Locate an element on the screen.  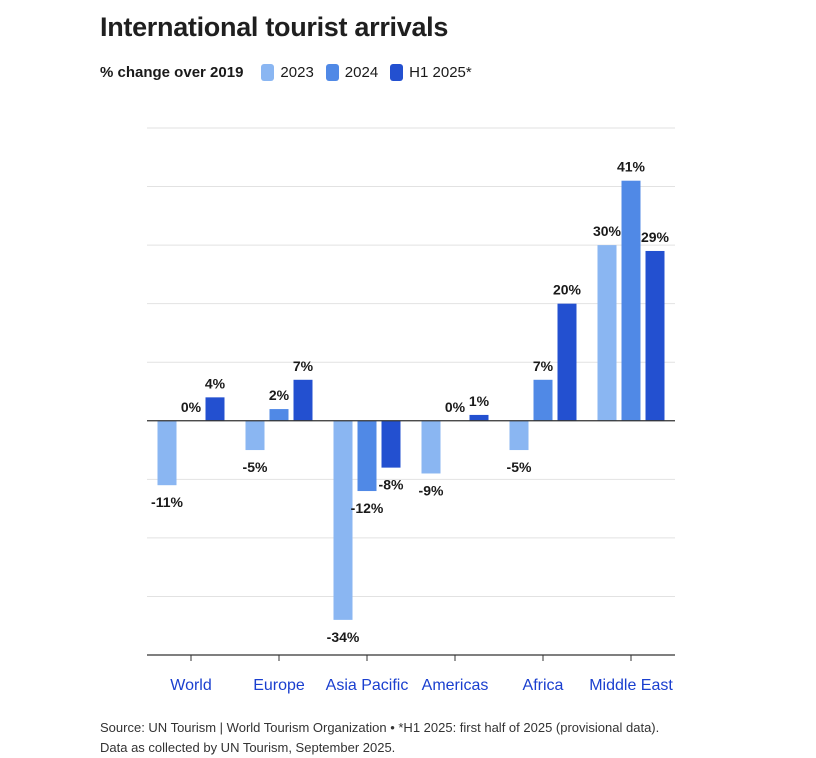
bar-middle-east-h1-2025 is located at coordinates (655, 335).